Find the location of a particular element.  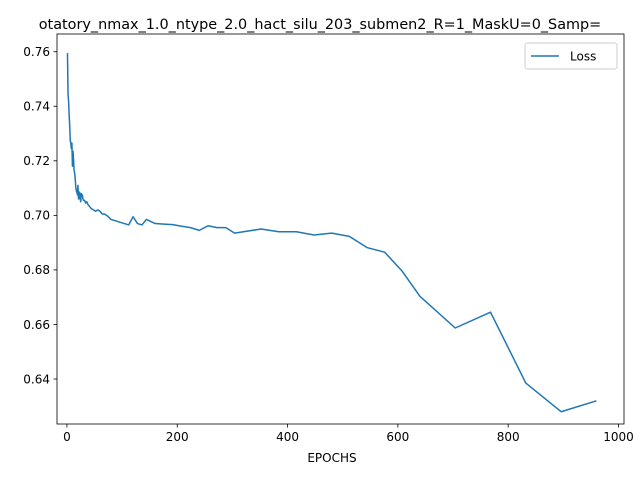

legend-box is located at coordinates (571, 56).